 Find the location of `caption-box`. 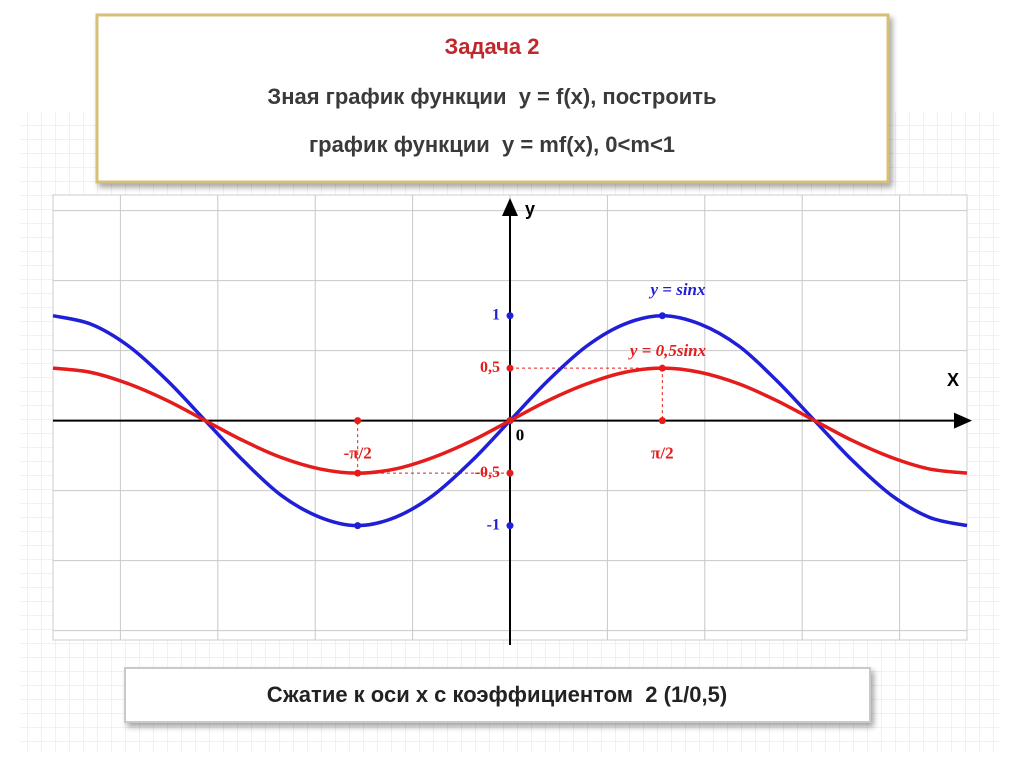

caption-box is located at coordinates (497, 695).